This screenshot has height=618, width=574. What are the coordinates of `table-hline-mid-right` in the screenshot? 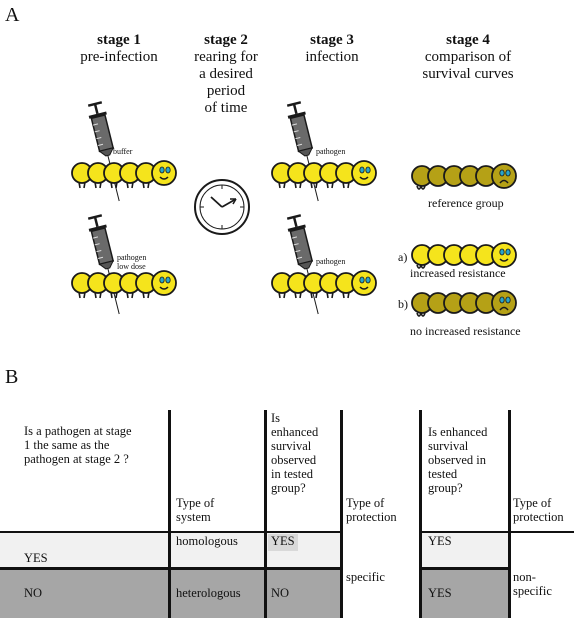 It's located at (463, 568).